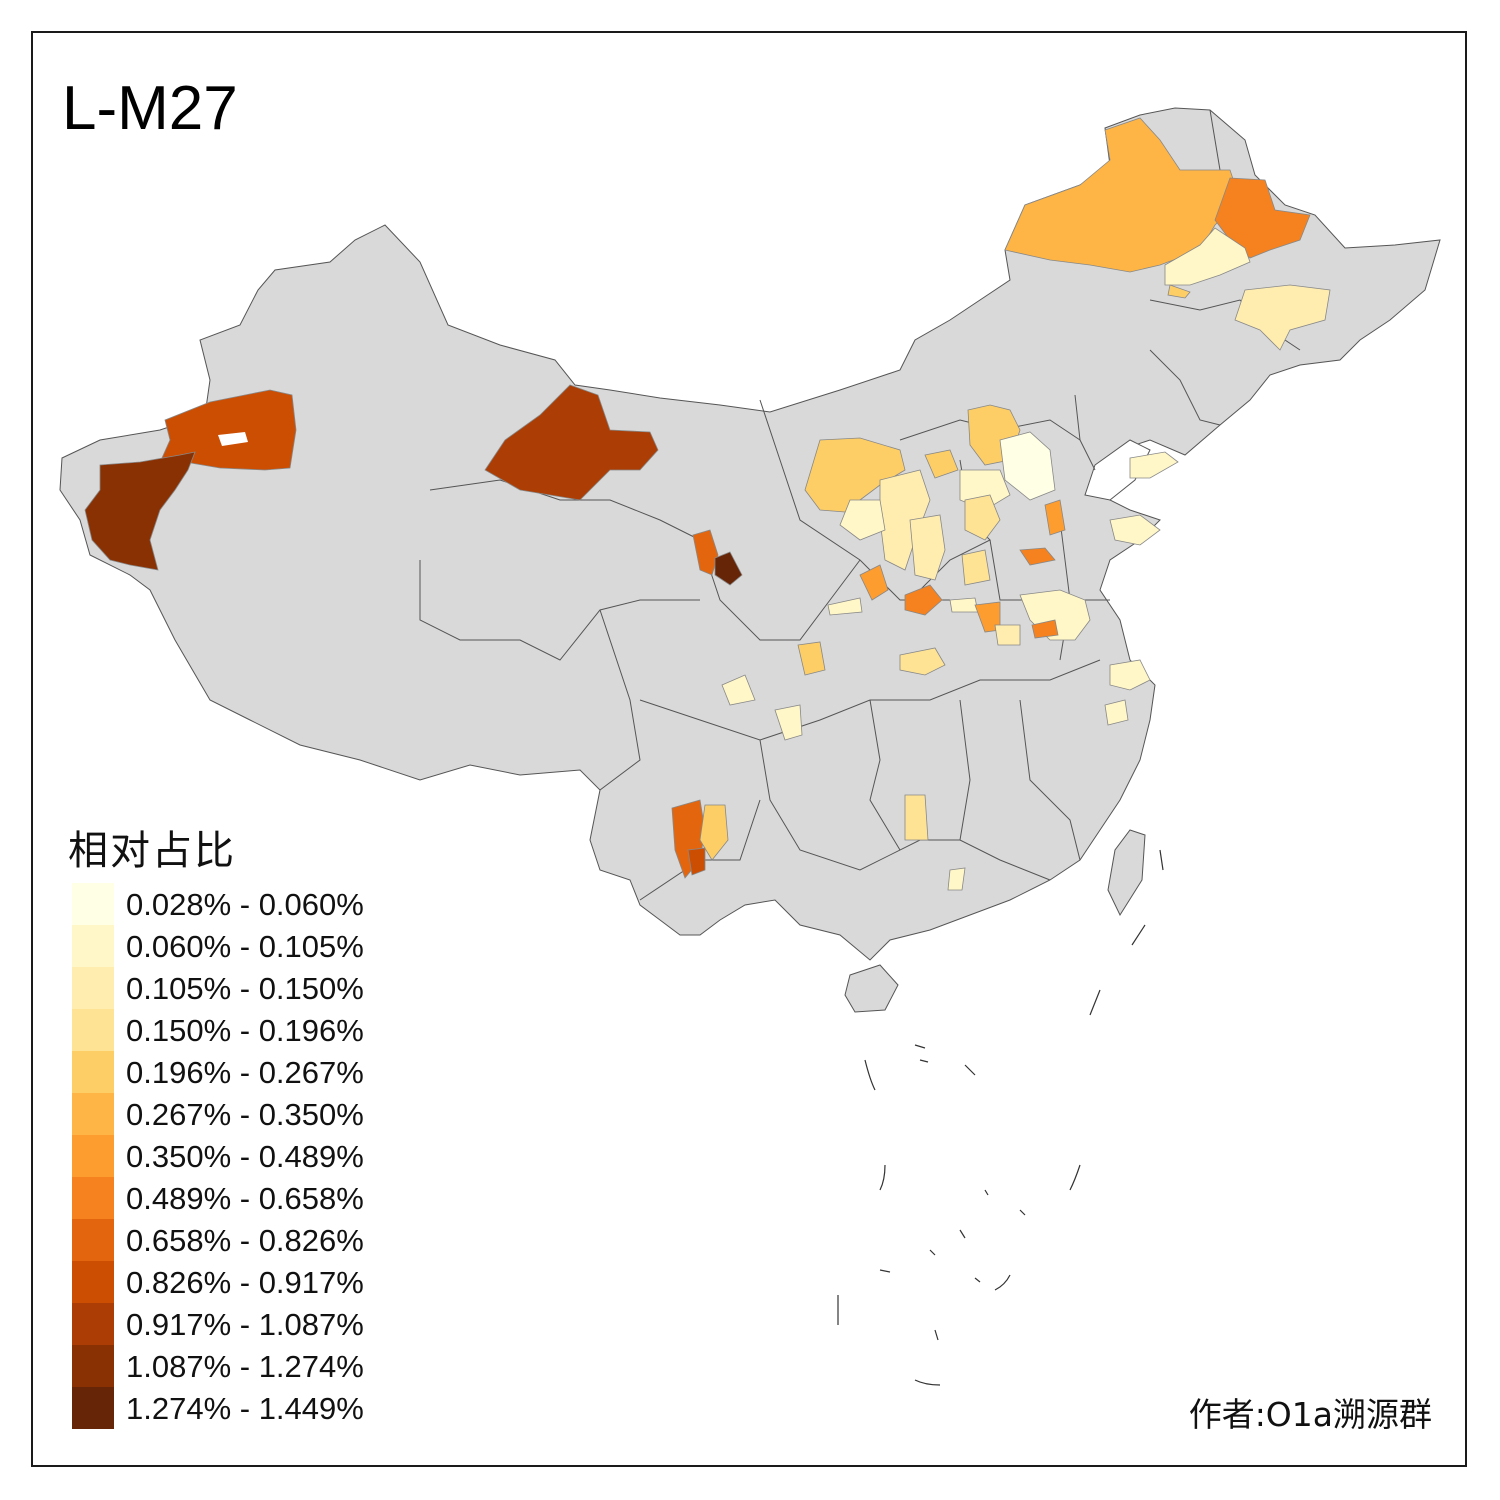  I want to click on legend-row: 0.917% - 1.087%, so click(242, 1324).